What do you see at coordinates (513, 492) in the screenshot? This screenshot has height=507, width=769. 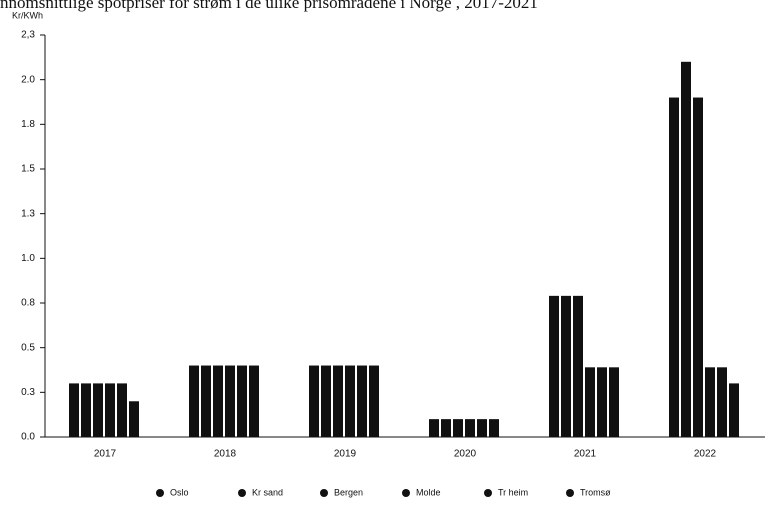 I see `legend-label: Tr heim` at bounding box center [513, 492].